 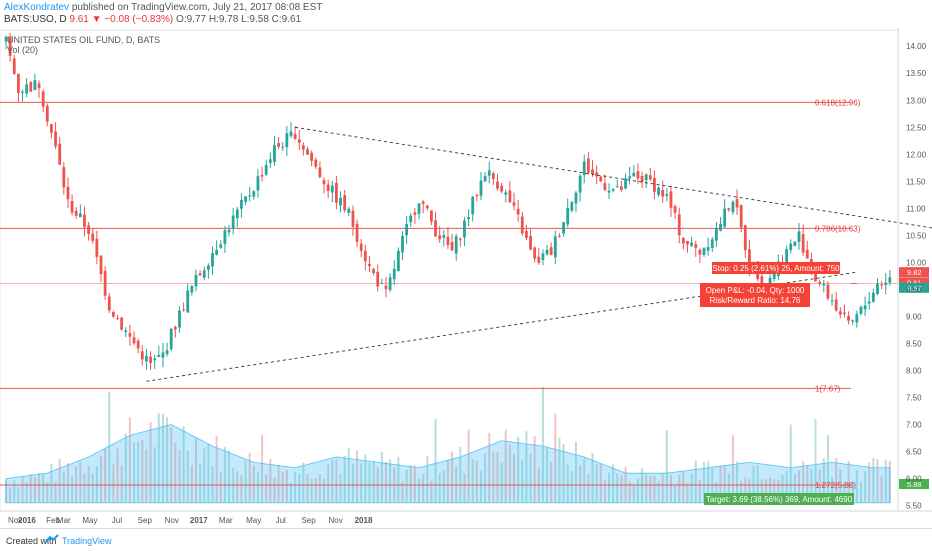 I want to click on y-tick-label: 12.00, so click(x=916, y=154).